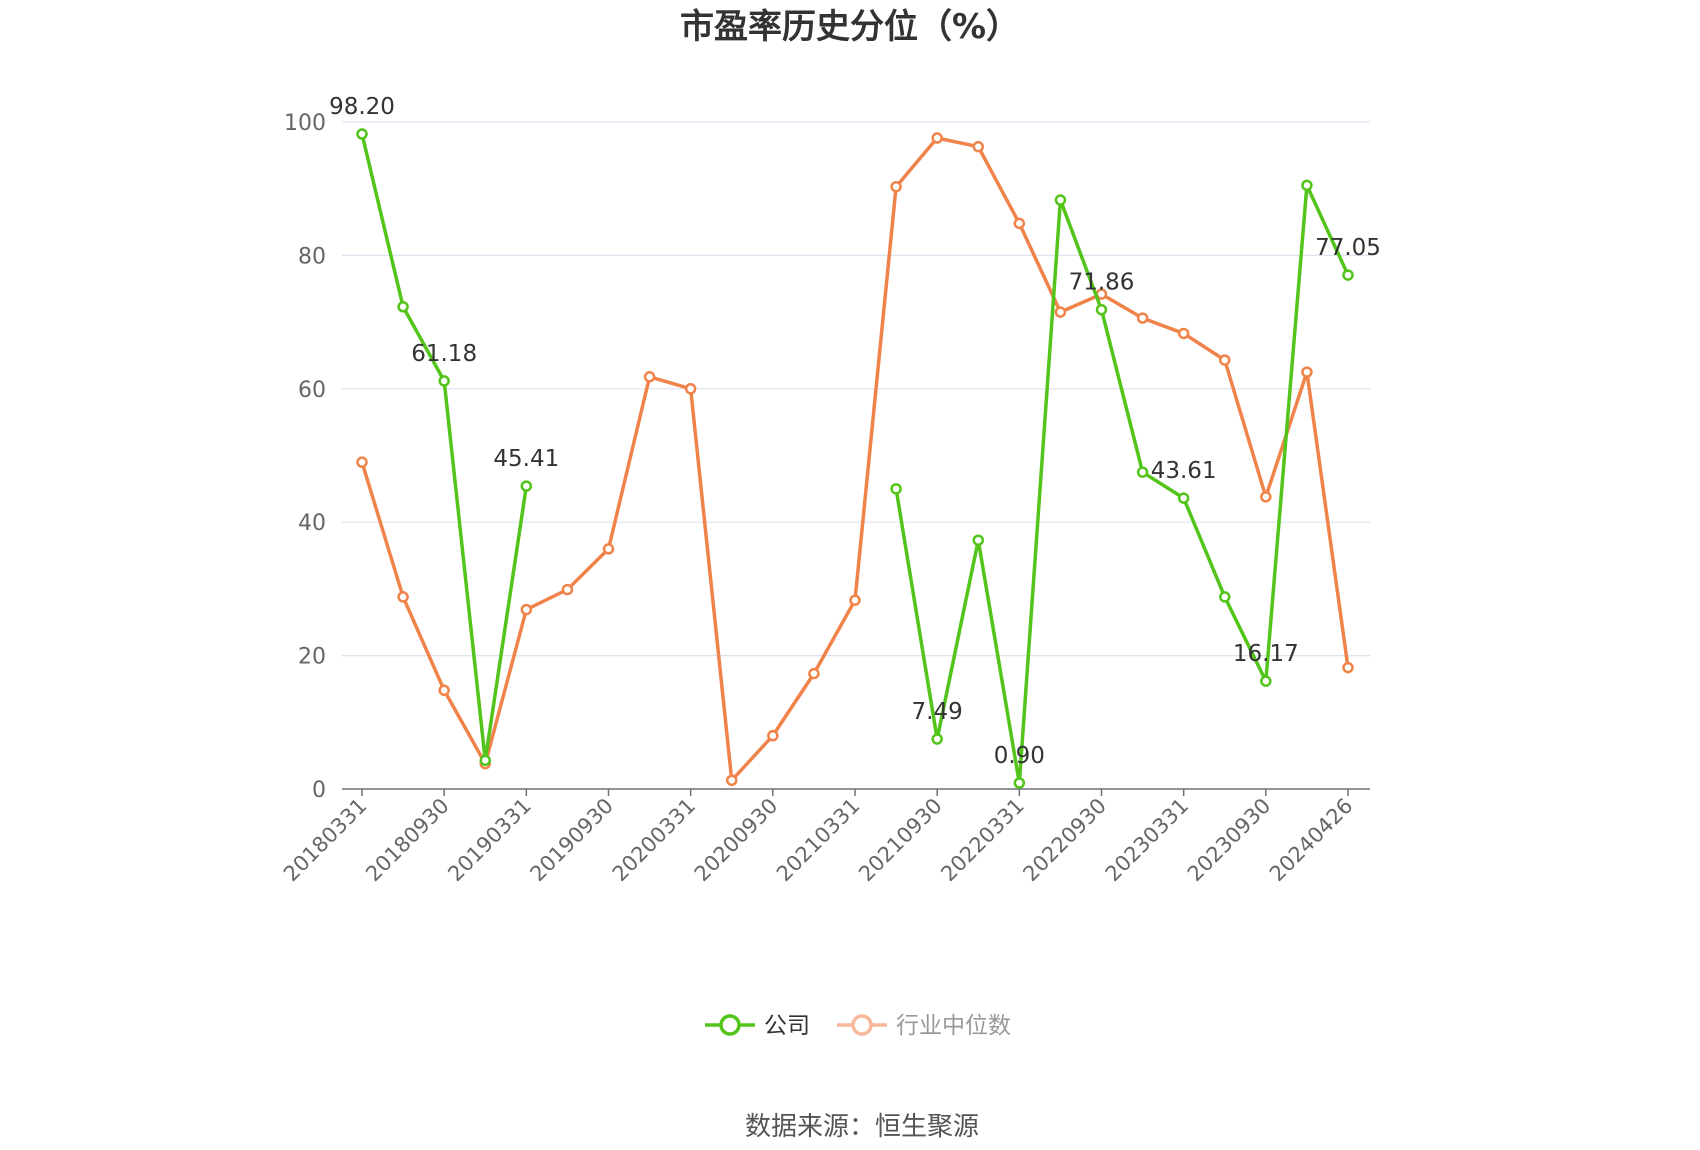  What do you see at coordinates (489, 840) in the screenshot?
I see `x-tick-label: 20190331` at bounding box center [489, 840].